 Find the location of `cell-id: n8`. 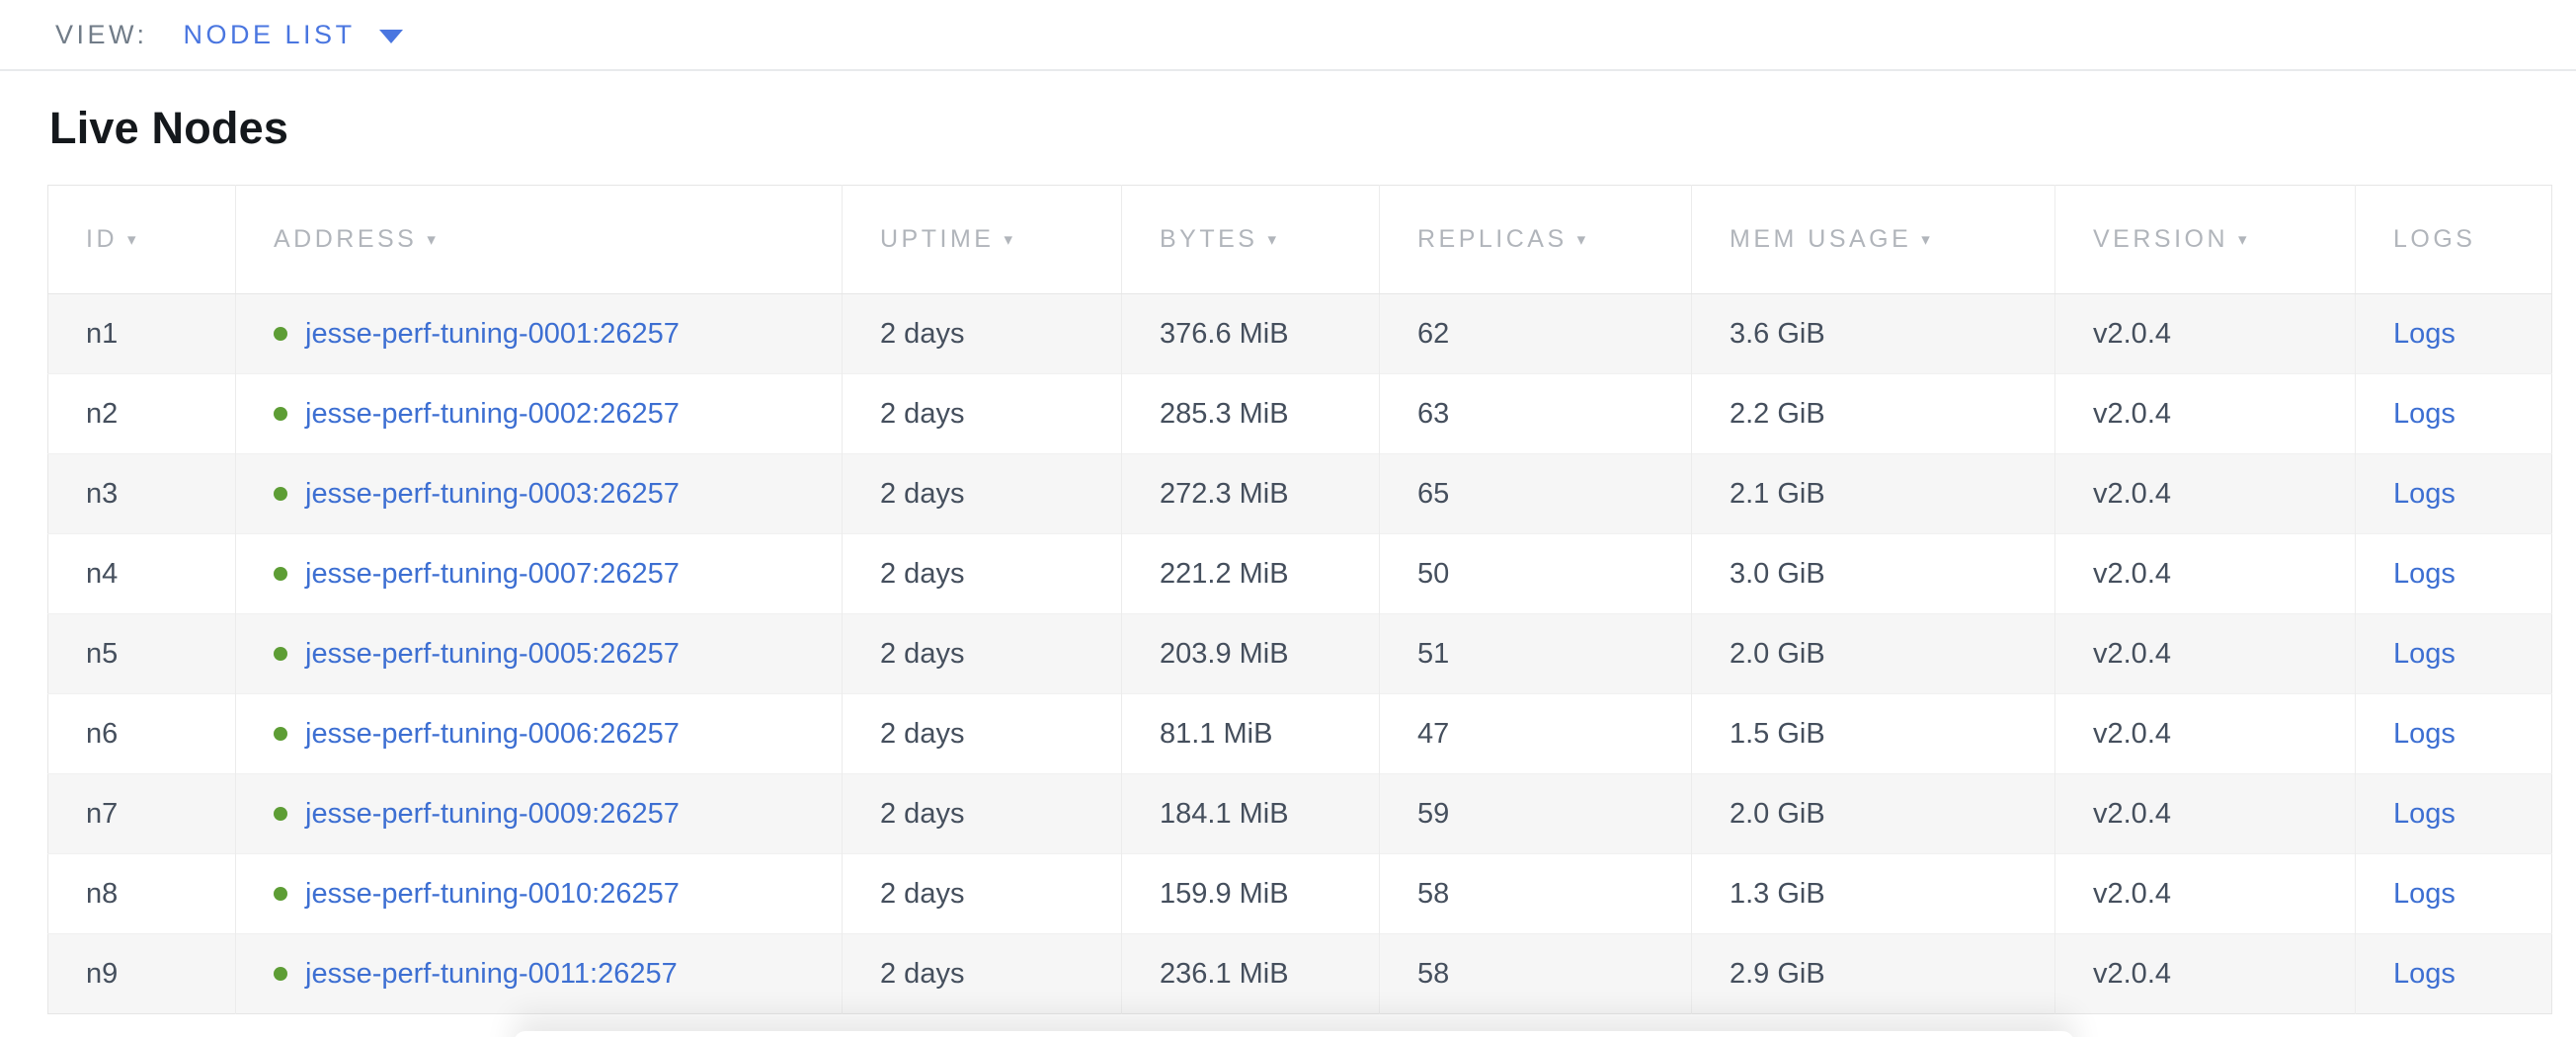

cell-id: n8 is located at coordinates (141, 894).